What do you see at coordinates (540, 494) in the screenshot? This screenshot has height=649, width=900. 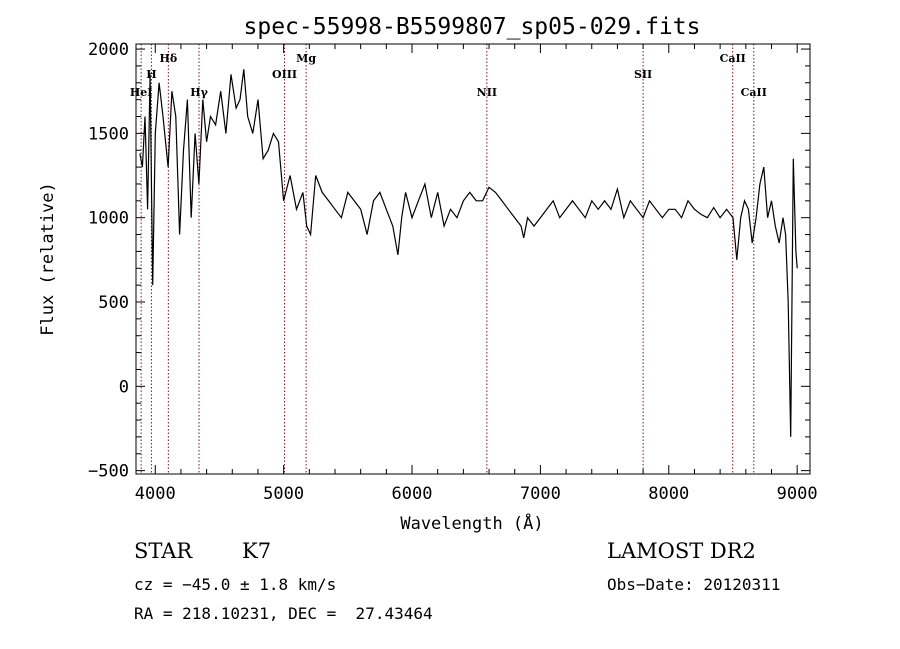 I see `x-tick-label: 7000` at bounding box center [540, 494].